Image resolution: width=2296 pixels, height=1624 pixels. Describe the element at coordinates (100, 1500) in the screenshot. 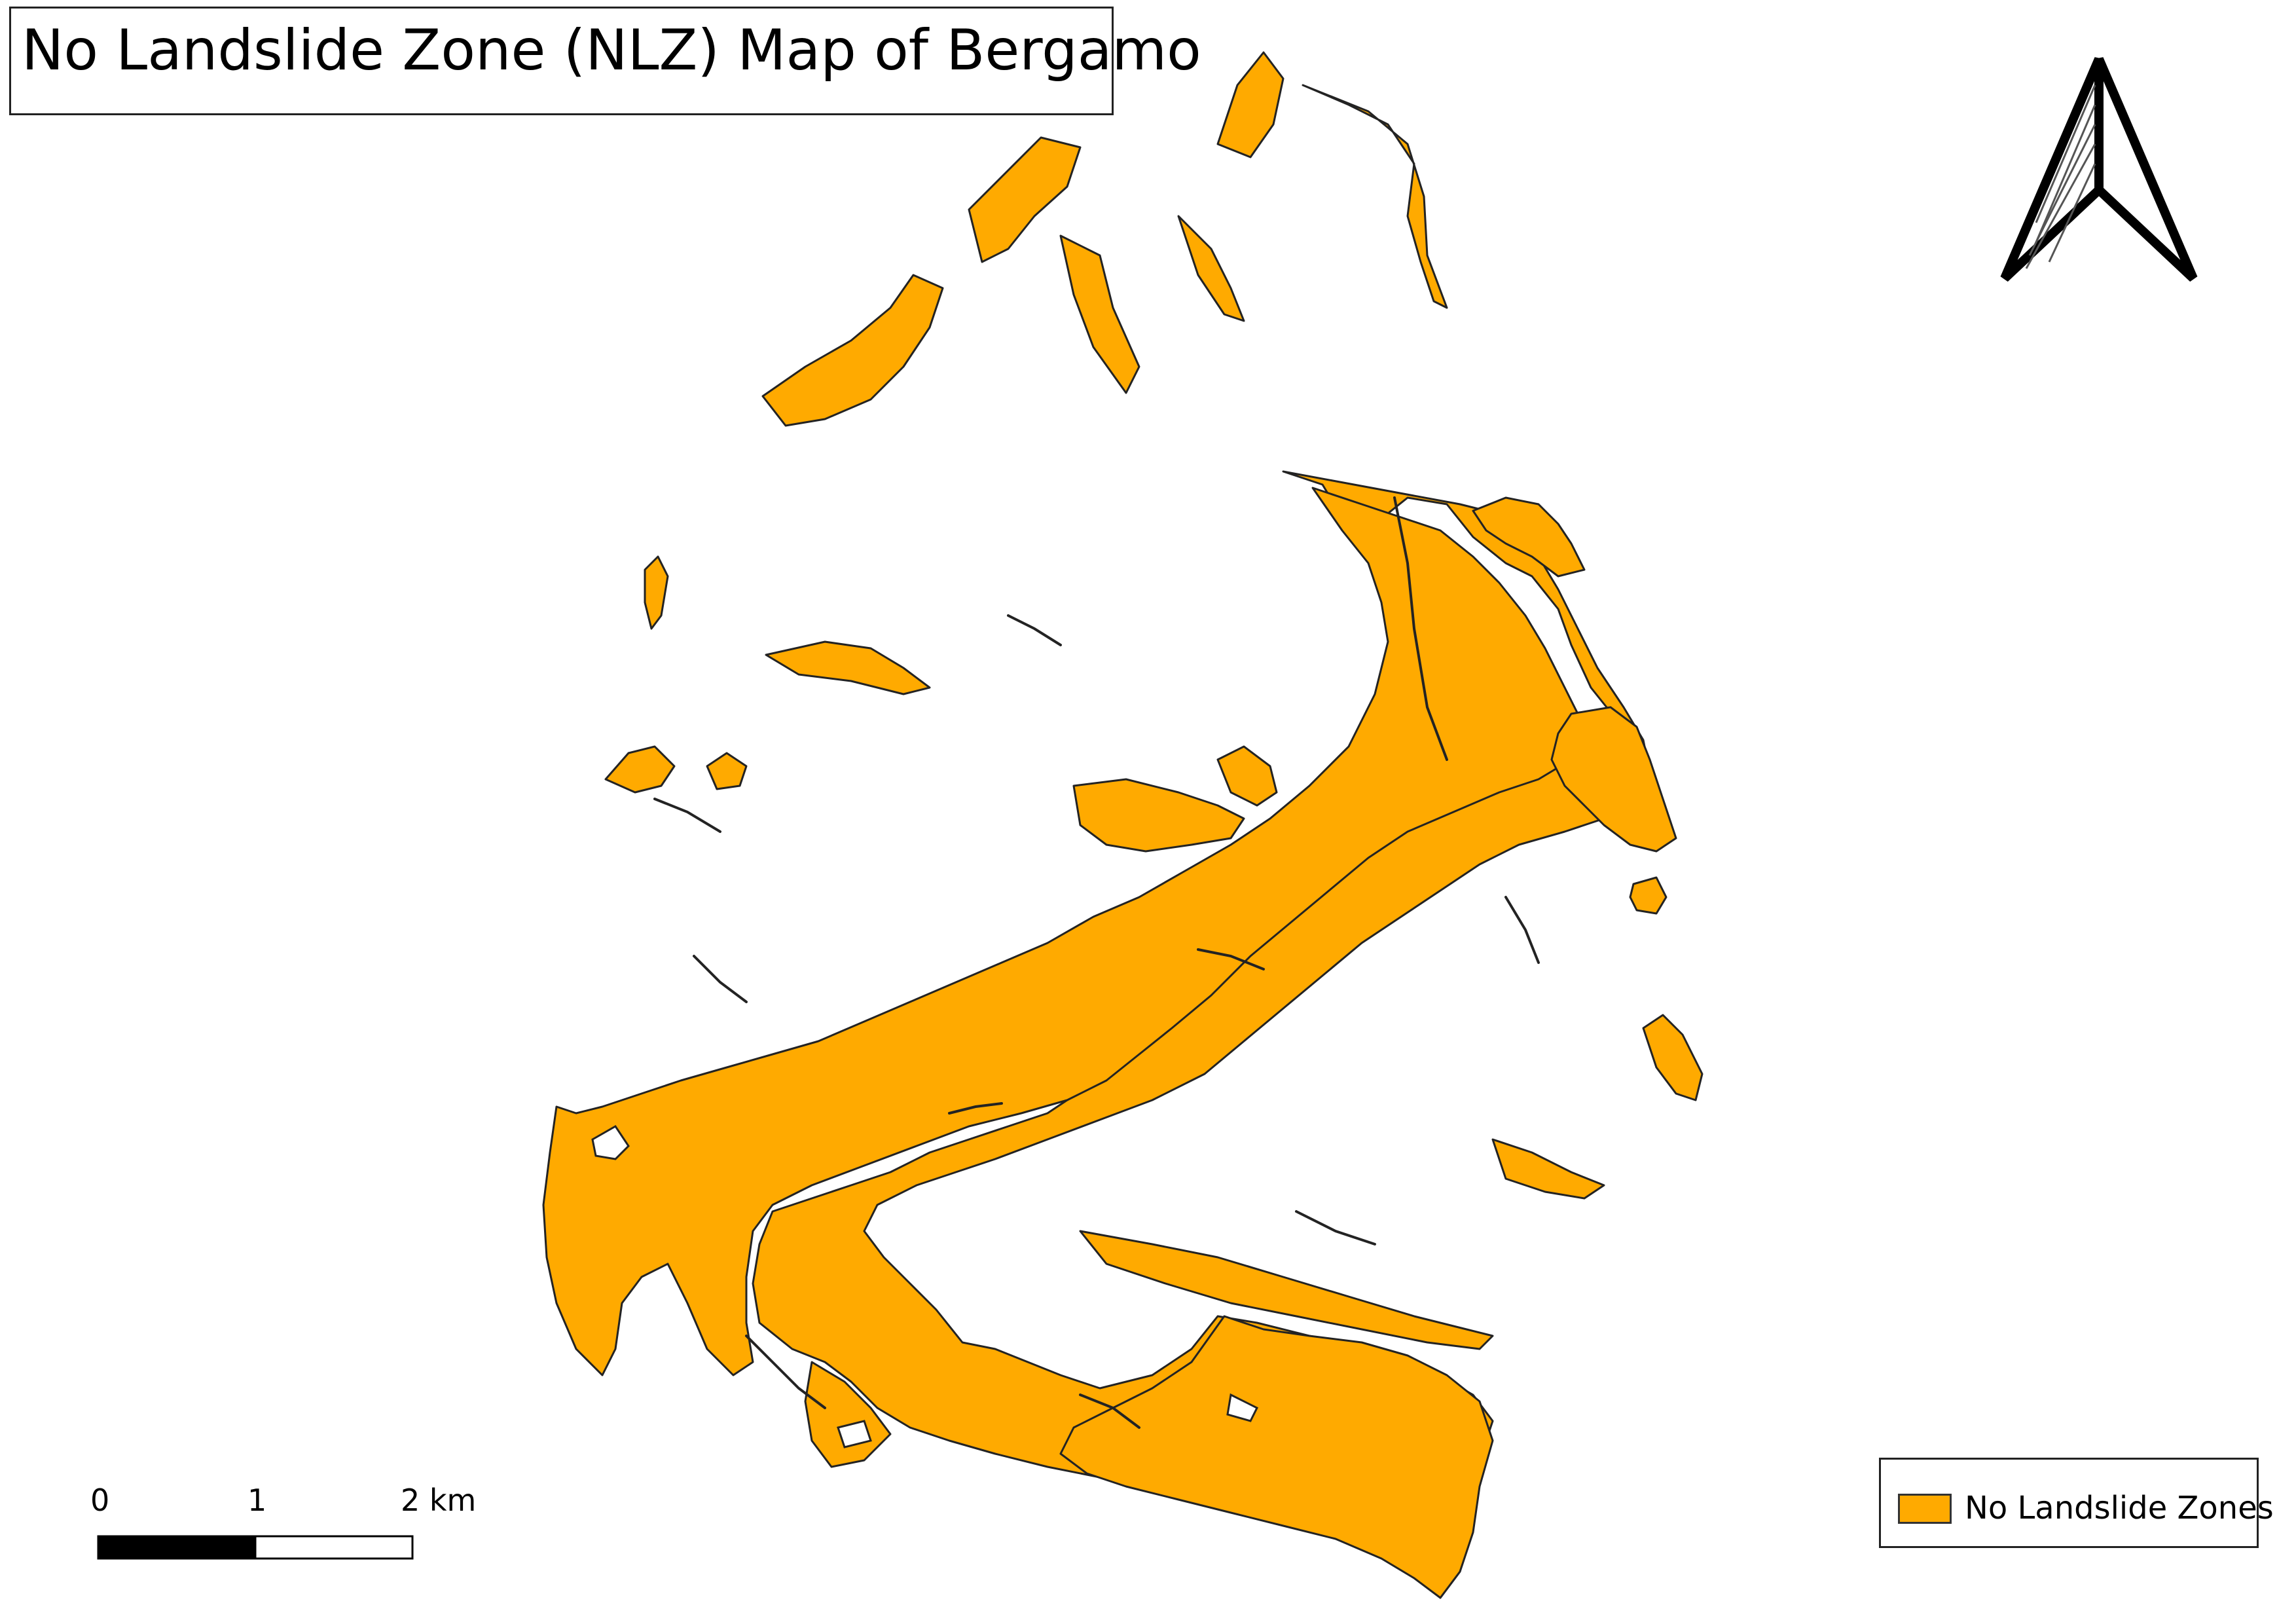

I see `scale-label-0: 0` at that location.